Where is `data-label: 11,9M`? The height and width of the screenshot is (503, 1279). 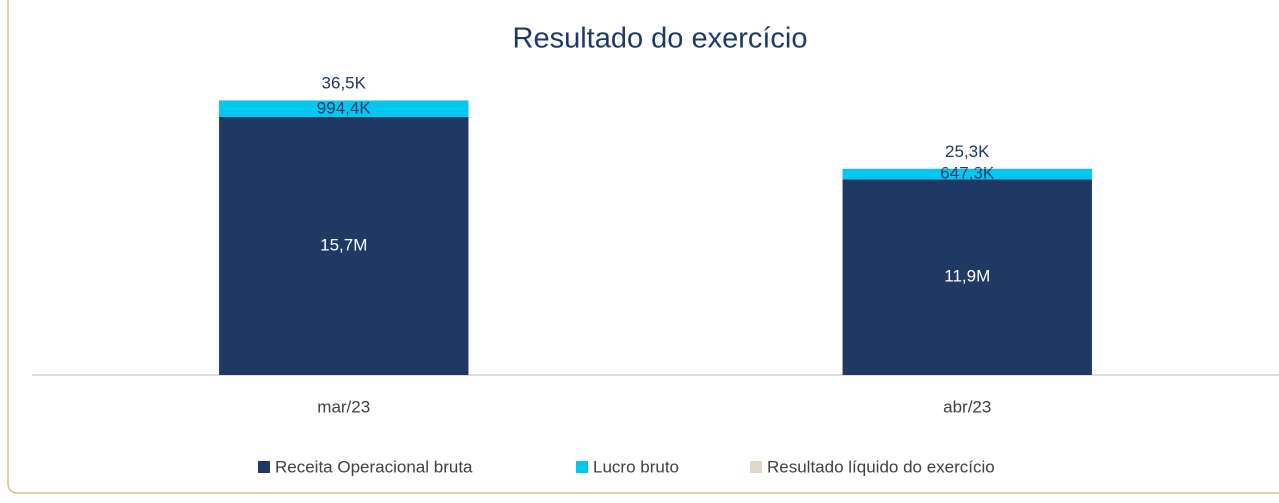 data-label: 11,9M is located at coordinates (967, 276).